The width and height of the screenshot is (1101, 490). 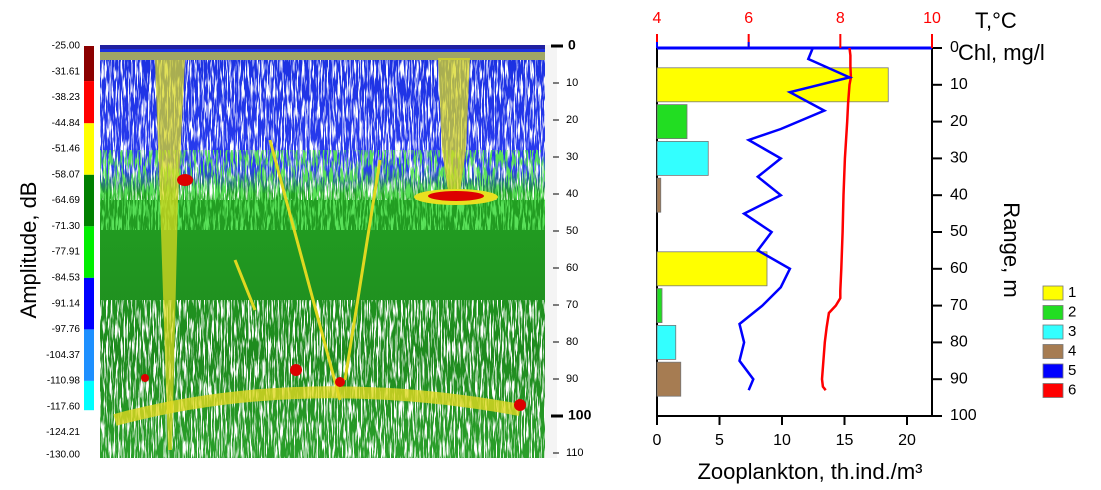 I want to click on x-tick-label: 0, so click(x=657, y=440).